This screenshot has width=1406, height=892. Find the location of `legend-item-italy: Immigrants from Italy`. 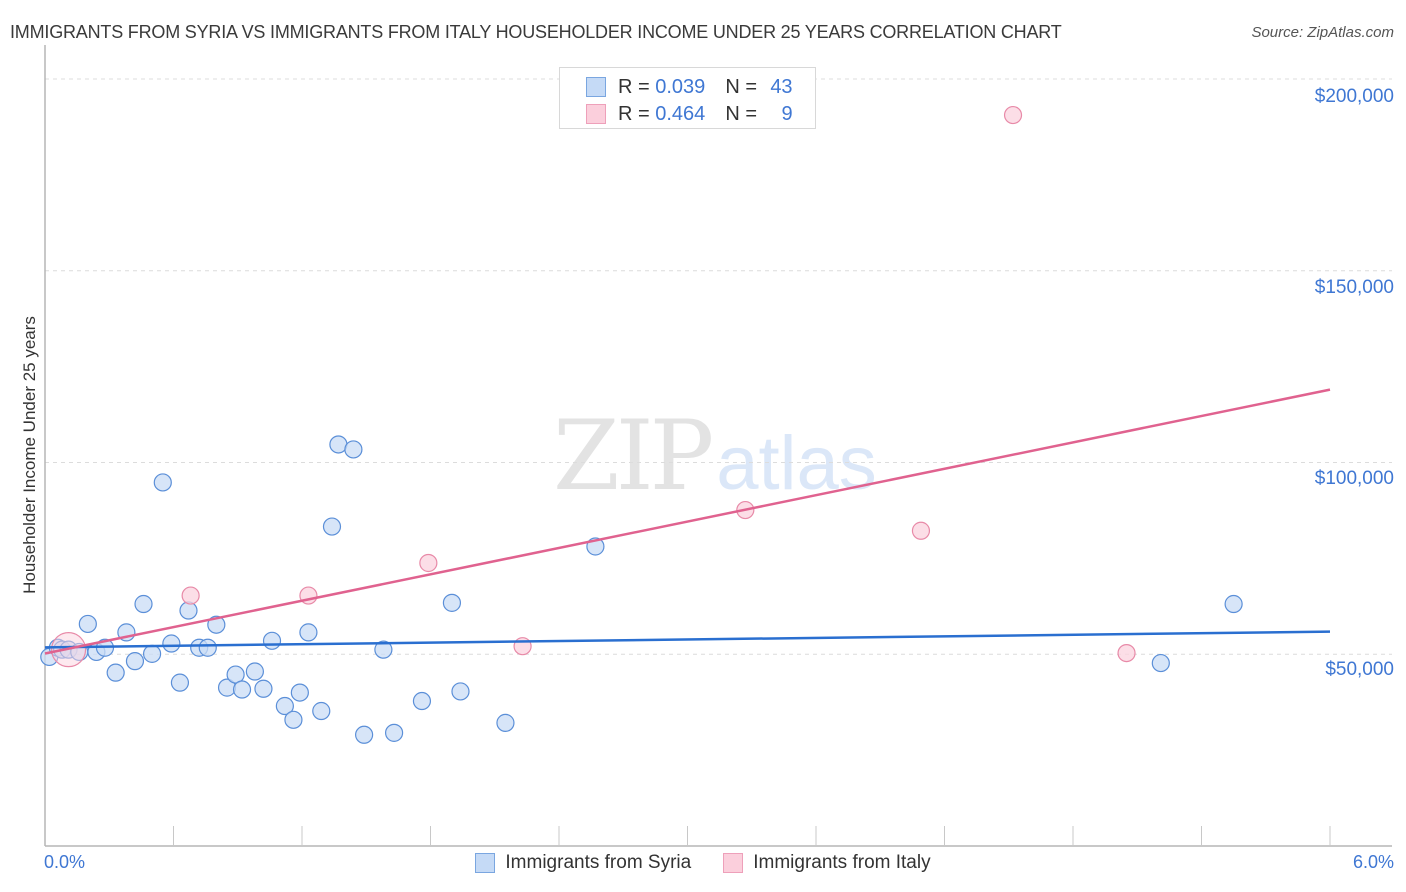

legend-item-italy: Immigrants from Italy is located at coordinates (827, 863).